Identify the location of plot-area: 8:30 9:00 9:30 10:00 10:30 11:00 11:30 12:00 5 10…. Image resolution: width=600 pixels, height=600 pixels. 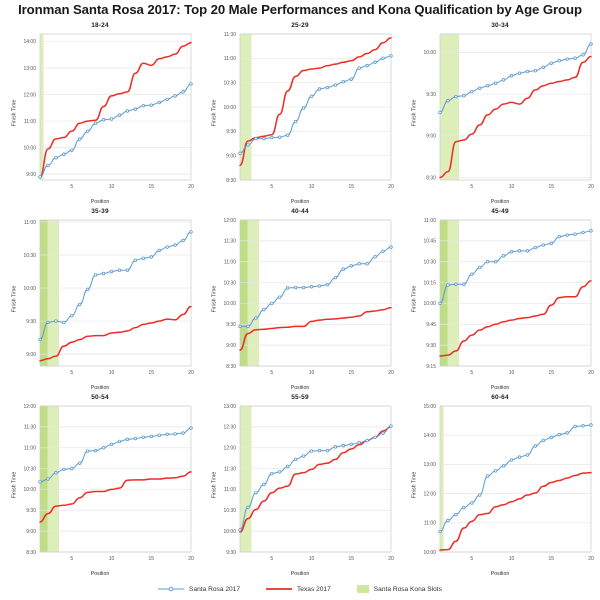
(108, 483).